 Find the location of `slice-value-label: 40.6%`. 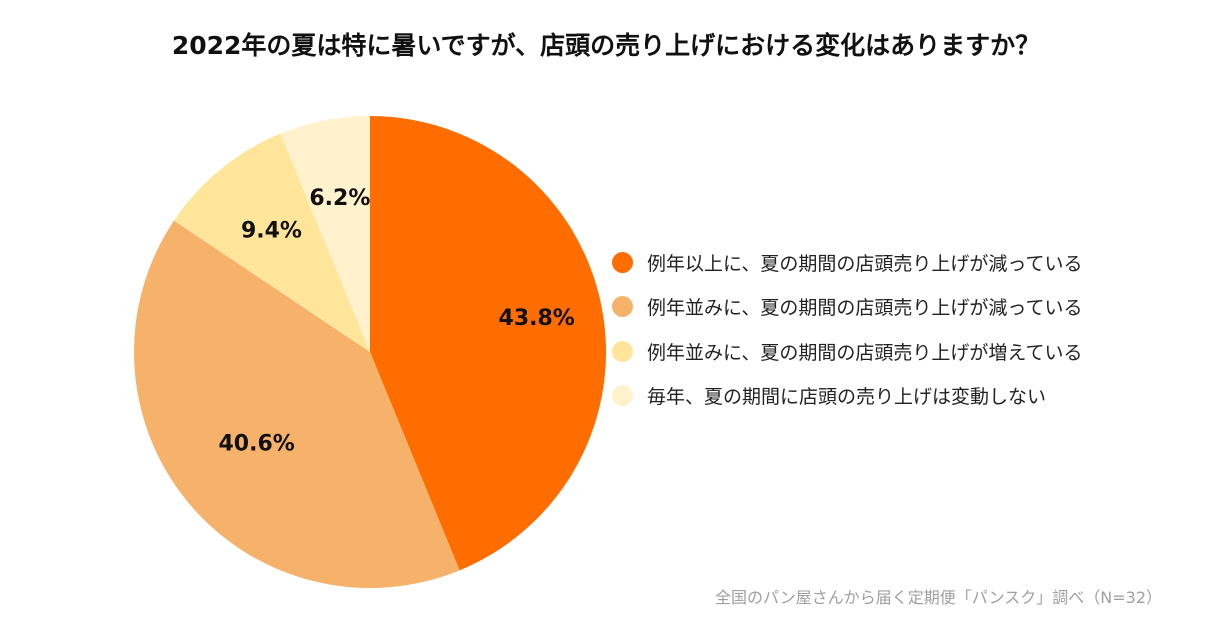

slice-value-label: 40.6% is located at coordinates (257, 444).